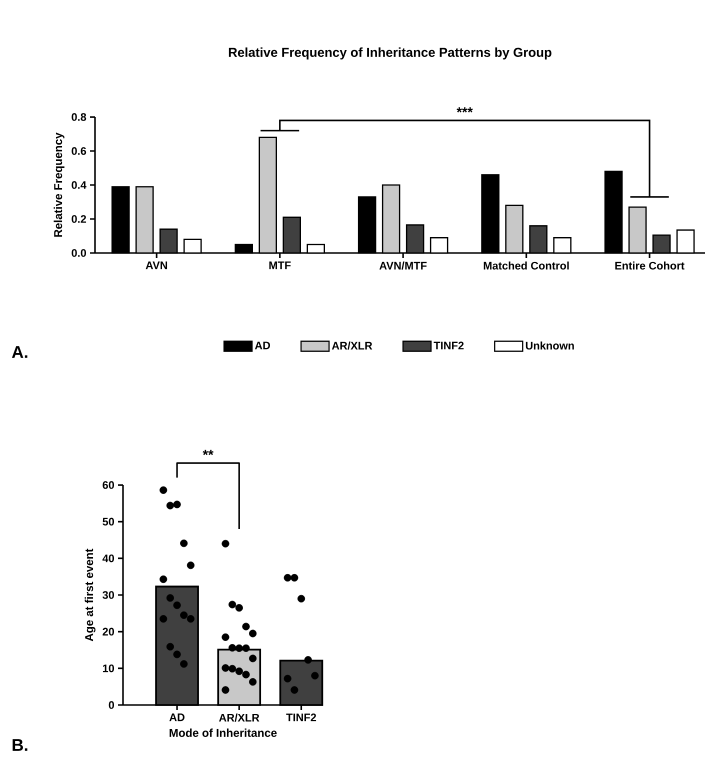 Image resolution: width=709 pixels, height=761 pixels. Describe the element at coordinates (262, 346) in the screenshot. I see `legend-label: AD` at that location.